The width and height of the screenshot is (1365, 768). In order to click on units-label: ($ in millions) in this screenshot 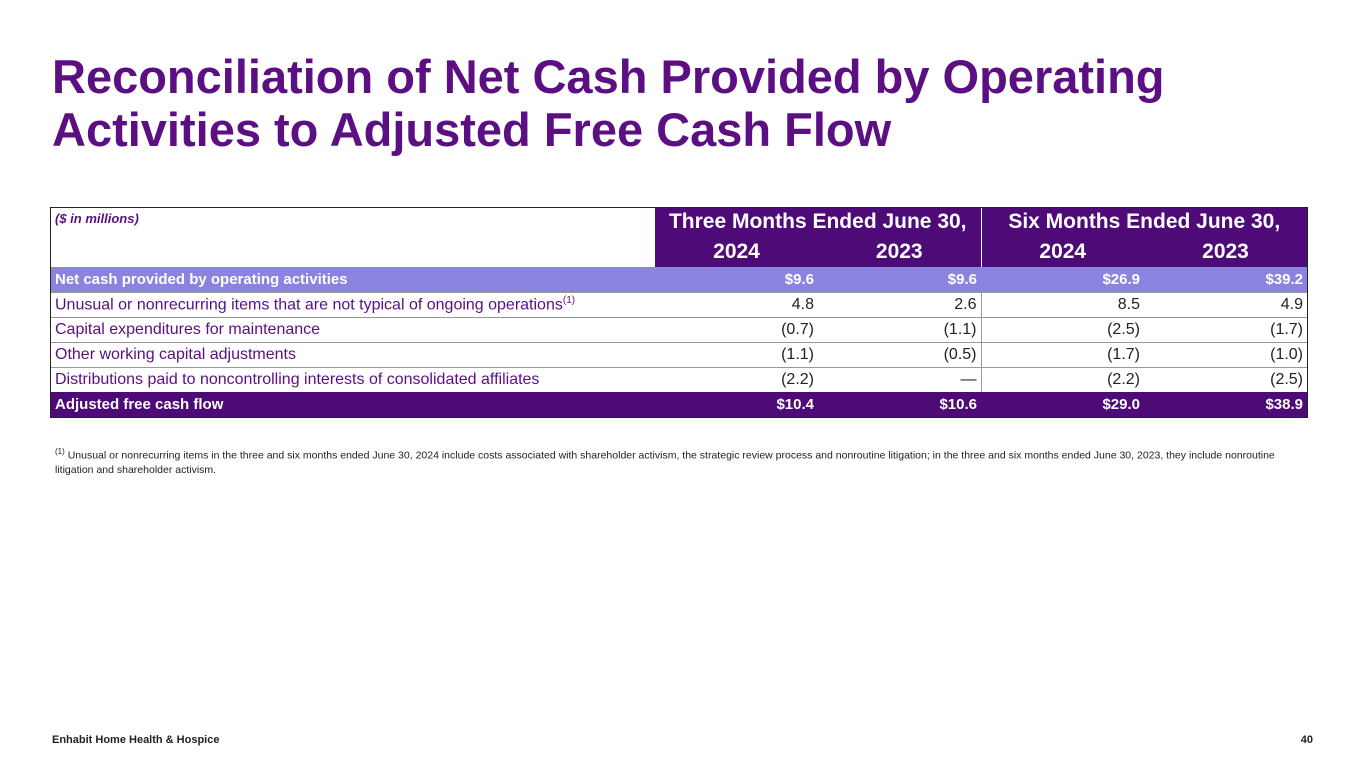, I will do `click(97, 218)`.